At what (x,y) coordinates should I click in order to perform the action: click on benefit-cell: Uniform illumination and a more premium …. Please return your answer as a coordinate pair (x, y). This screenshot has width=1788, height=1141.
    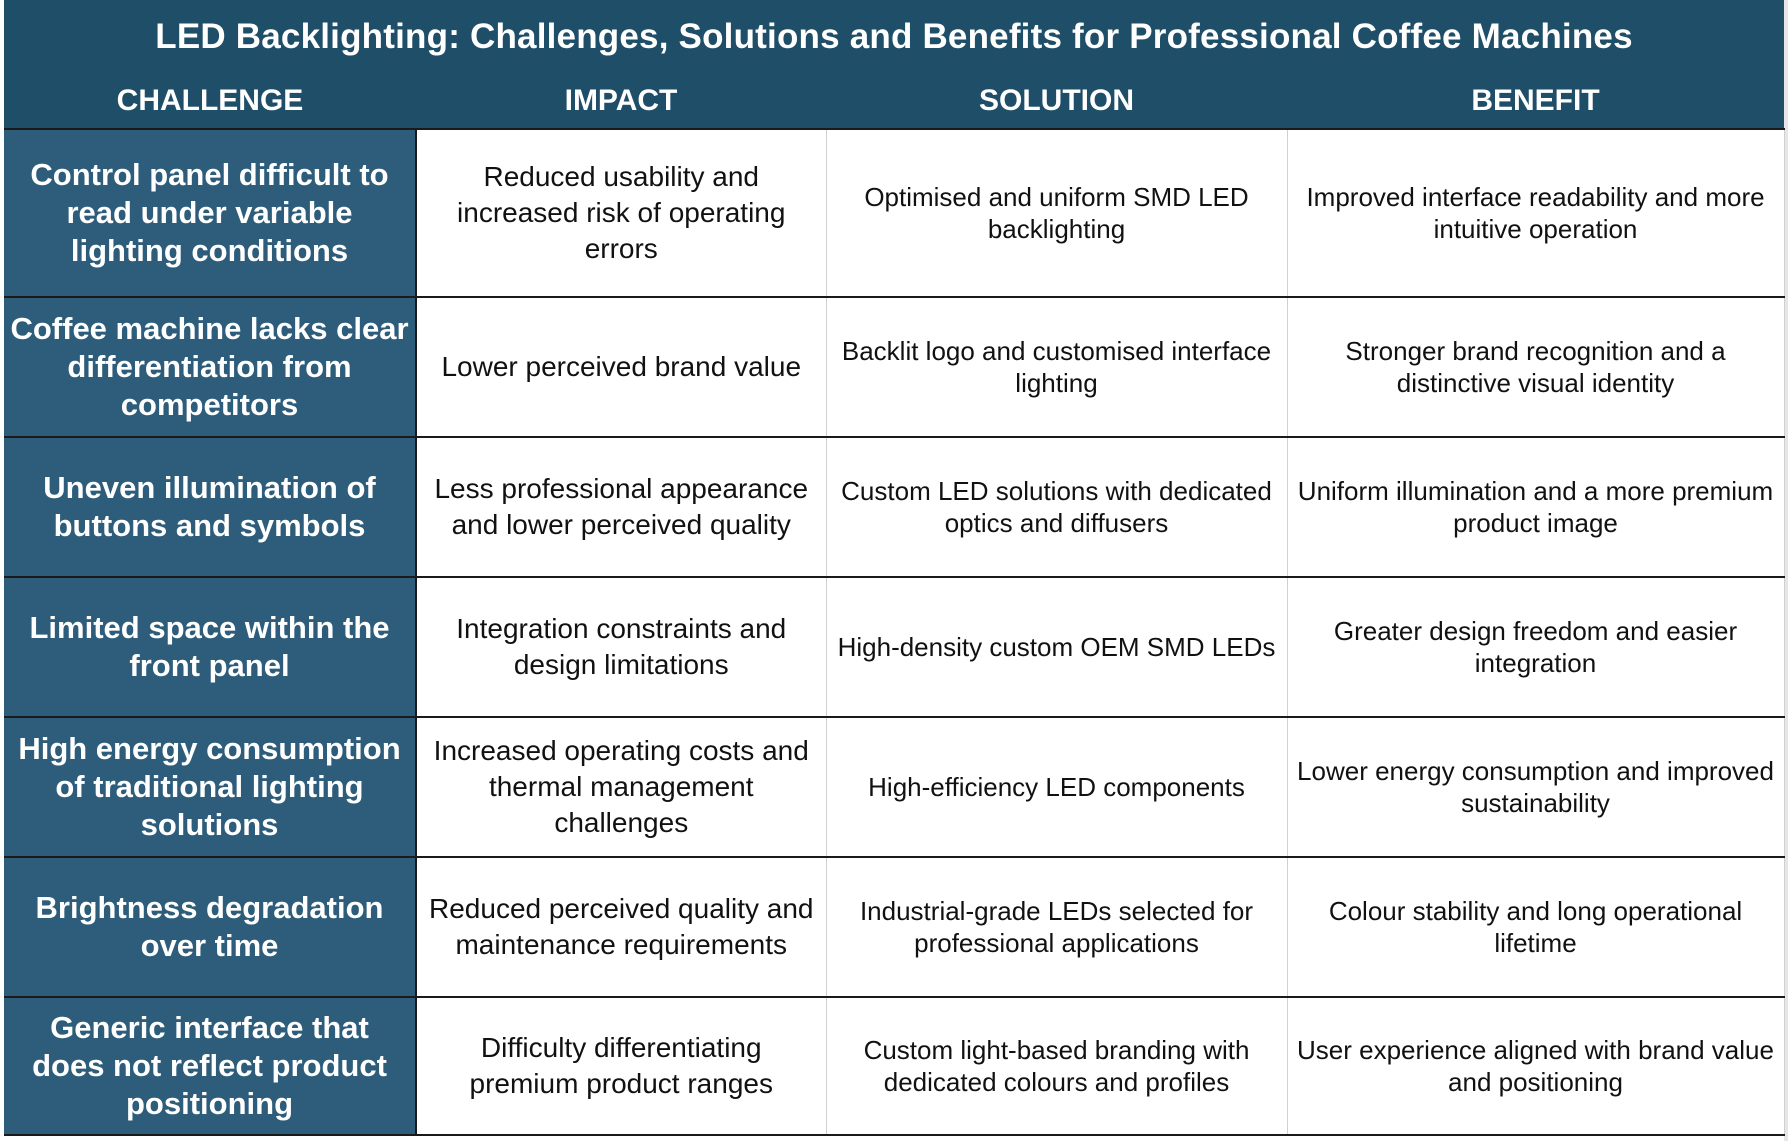
    Looking at the image, I should click on (1536, 507).